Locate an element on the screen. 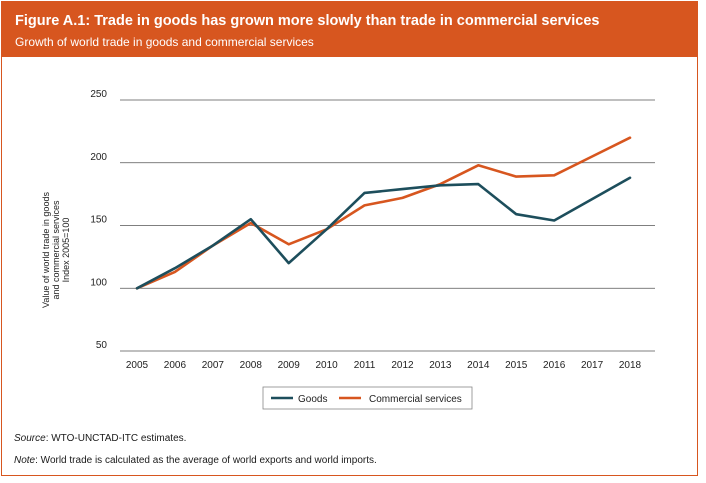  x-tick-label: 2012 is located at coordinates (402, 365).